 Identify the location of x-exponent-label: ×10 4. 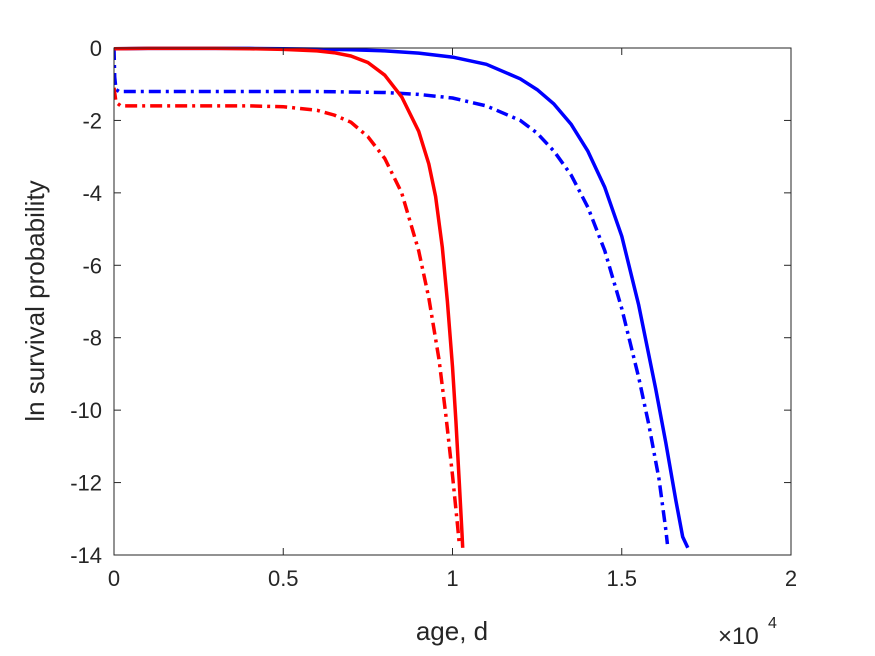
(747, 632).